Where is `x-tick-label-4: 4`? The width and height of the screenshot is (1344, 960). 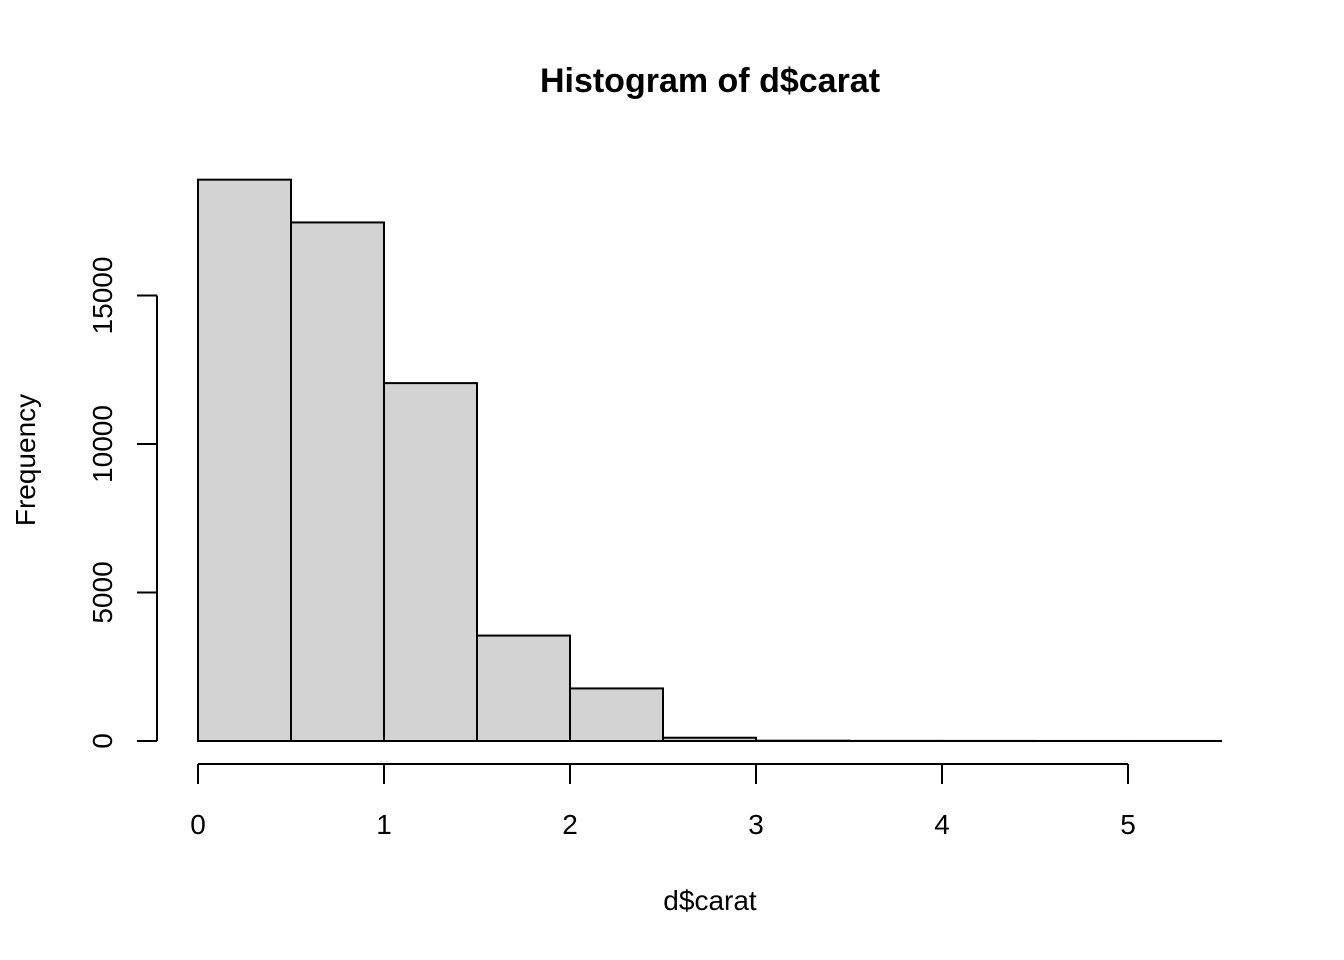 x-tick-label-4: 4 is located at coordinates (942, 824).